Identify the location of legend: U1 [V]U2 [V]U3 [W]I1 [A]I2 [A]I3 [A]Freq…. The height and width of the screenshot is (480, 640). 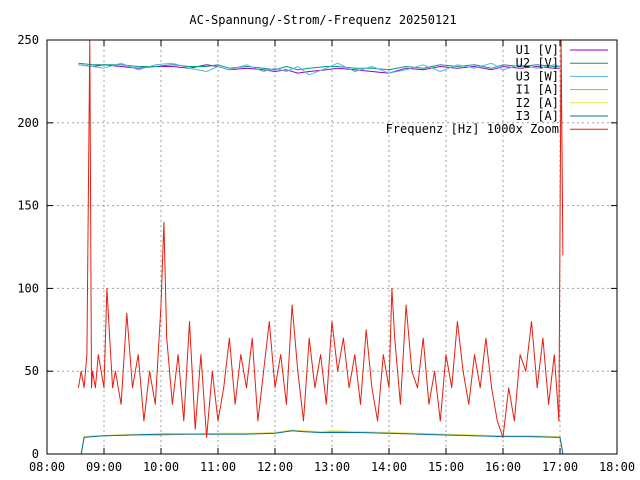
(497, 89).